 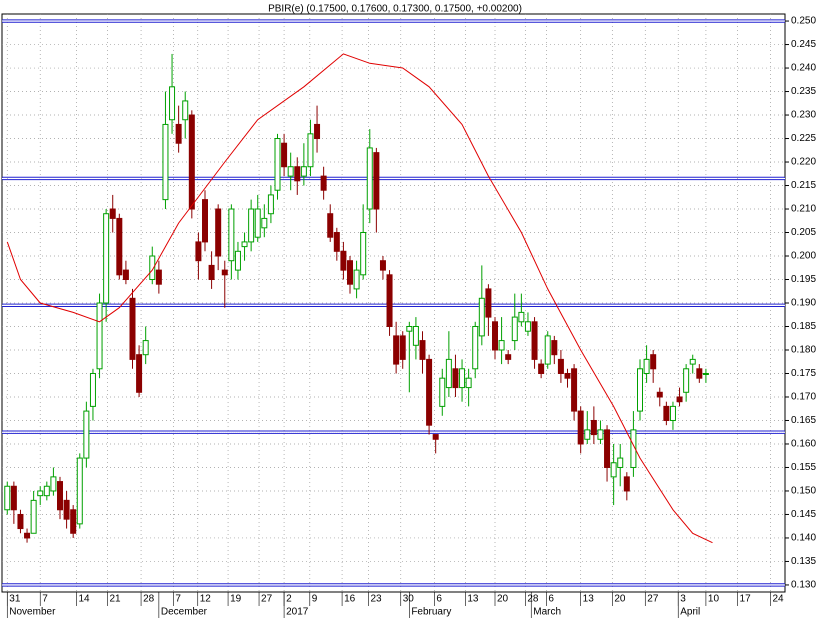 I want to click on x-tick-label: 2, so click(x=289, y=599).